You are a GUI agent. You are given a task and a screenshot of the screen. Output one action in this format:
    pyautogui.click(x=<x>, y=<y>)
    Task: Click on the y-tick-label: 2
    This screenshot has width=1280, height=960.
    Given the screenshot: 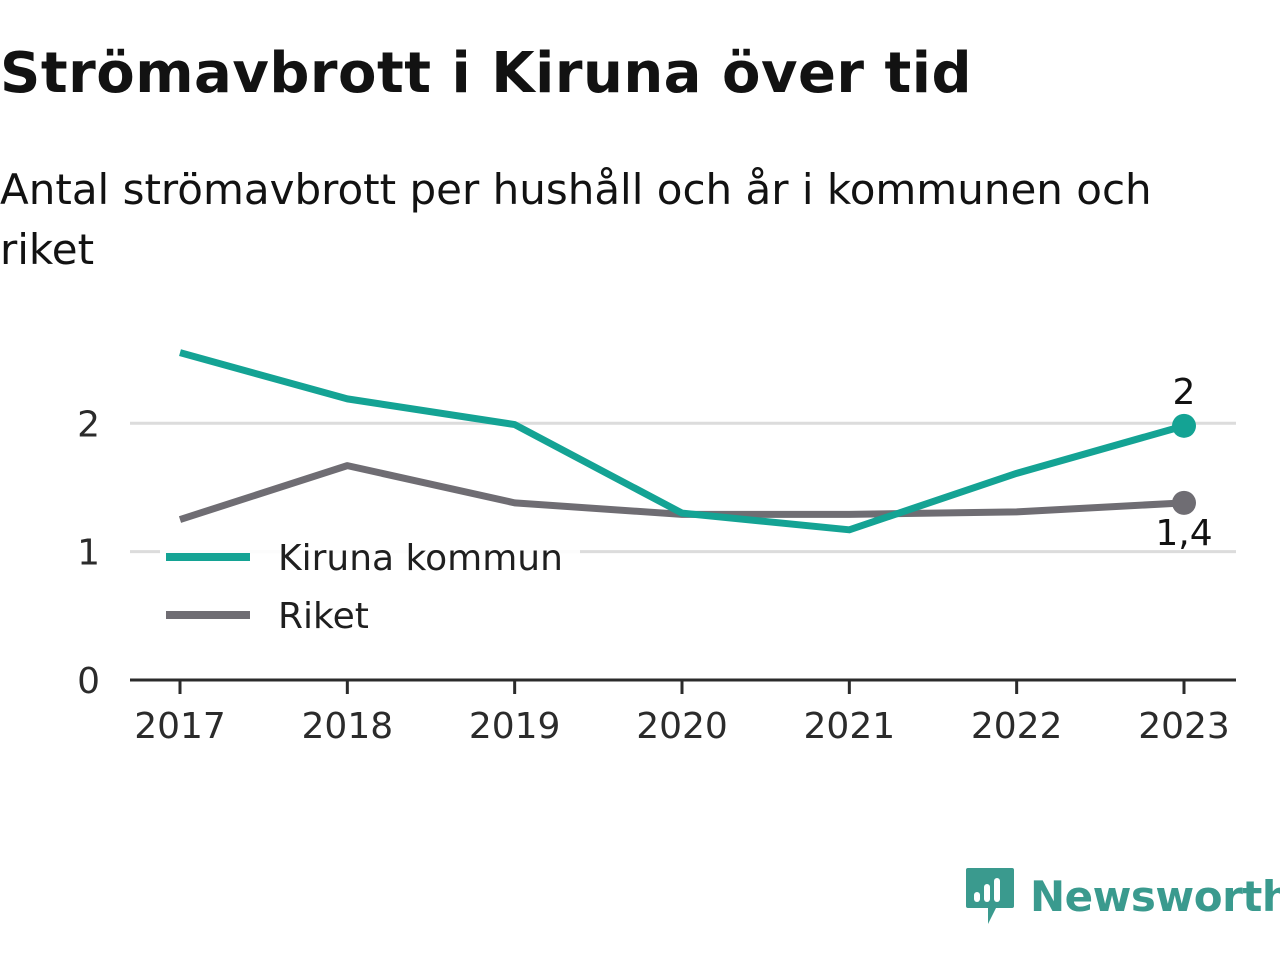 What is the action you would take?
    pyautogui.click(x=88, y=424)
    